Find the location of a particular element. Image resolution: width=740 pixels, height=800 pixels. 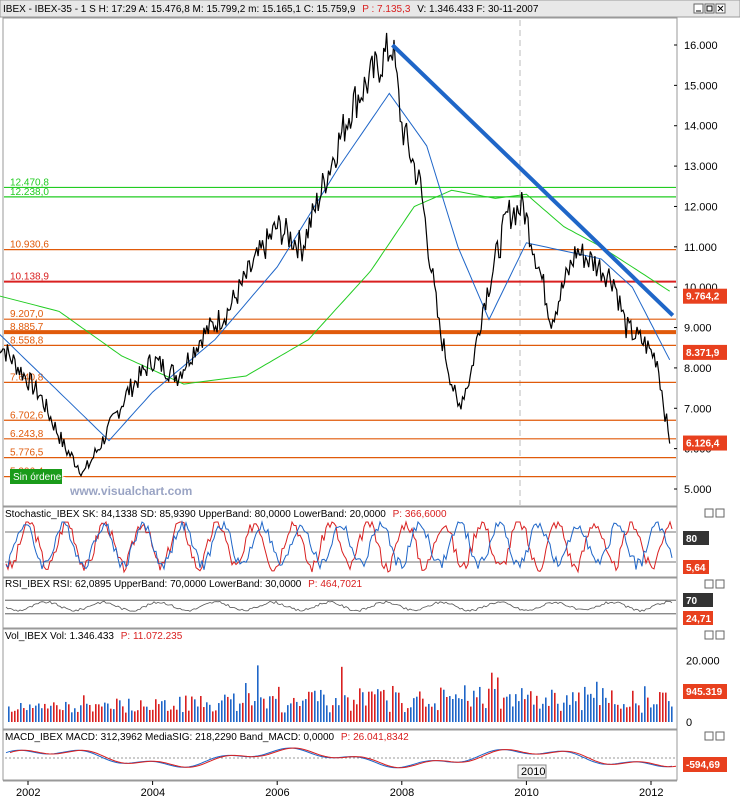

time-tick-label: 2008 is located at coordinates (402, 793).